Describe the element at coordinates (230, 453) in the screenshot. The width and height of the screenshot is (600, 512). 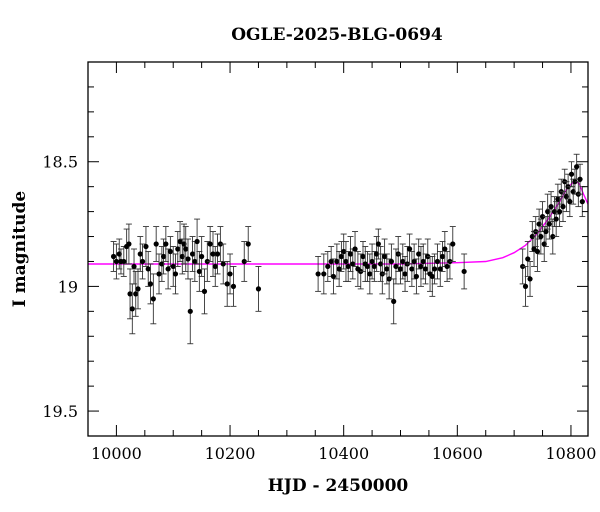
I see `x-tick-label: 10200` at that location.